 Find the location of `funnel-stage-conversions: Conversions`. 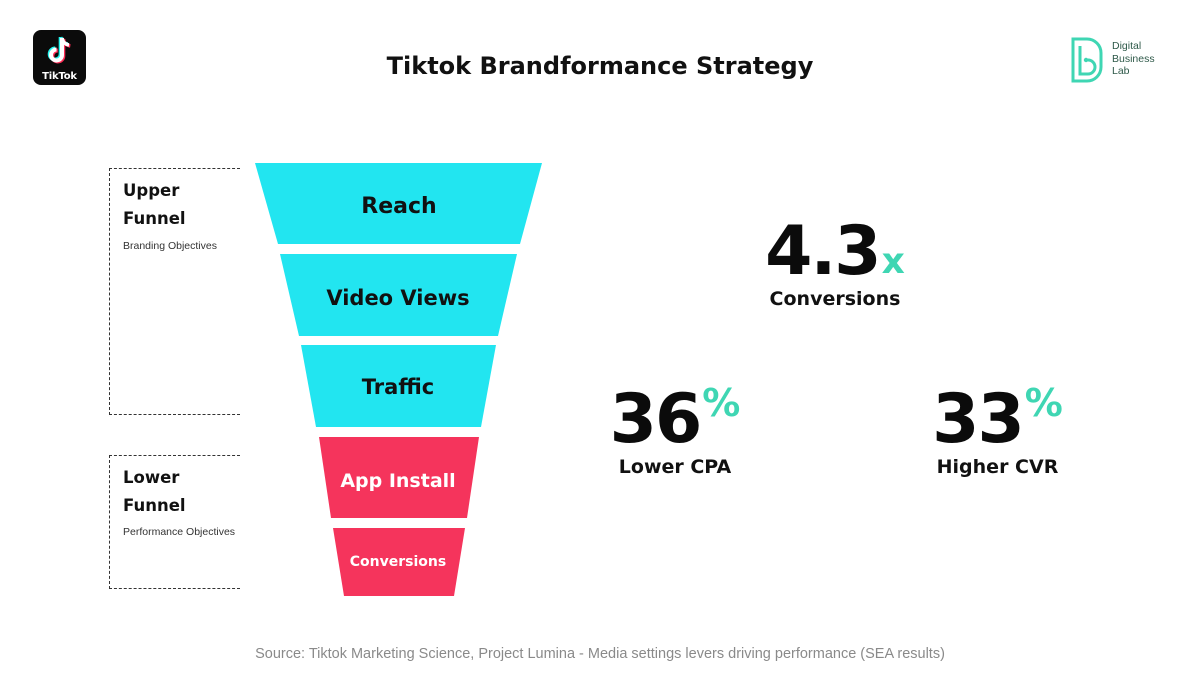

funnel-stage-conversions: Conversions is located at coordinates (399, 562).